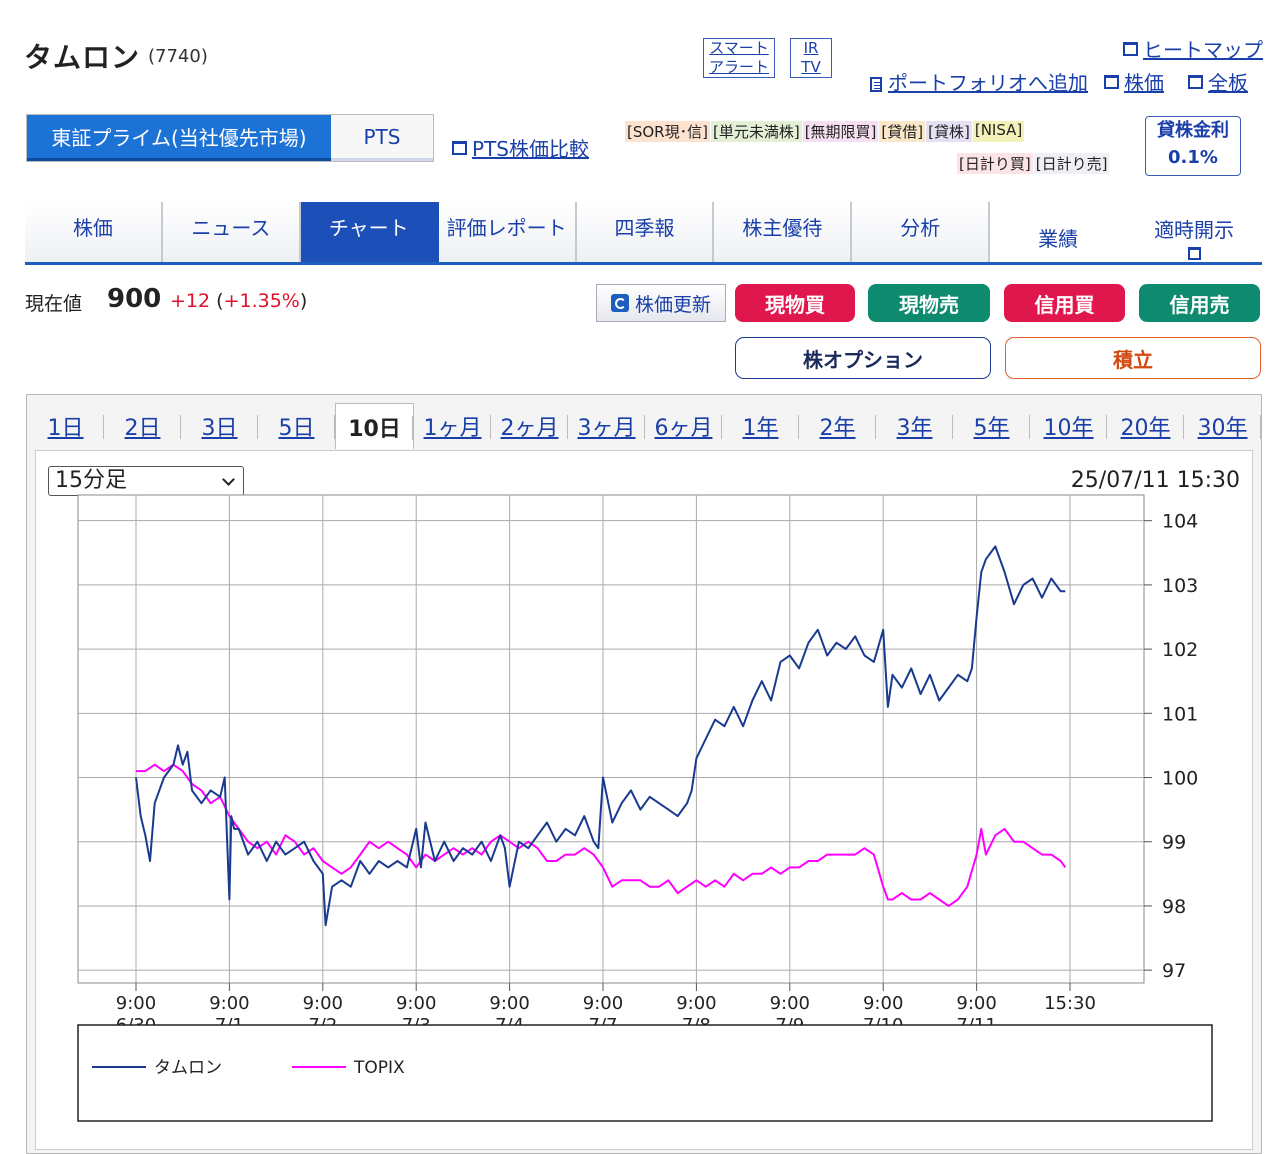 This screenshot has width=1280, height=1154. I want to click on ir-tv-line1: IR, so click(811, 48).